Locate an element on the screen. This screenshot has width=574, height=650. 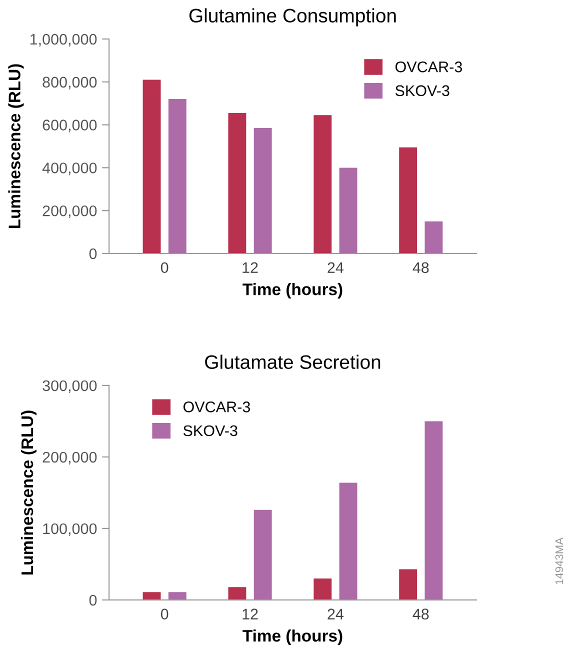
y-tick-label: 100,000 is located at coordinates (70, 529).